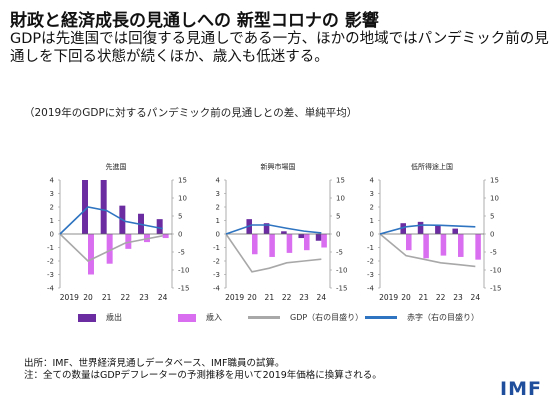 The image size is (560, 408). What do you see at coordinates (111, 220) in the screenshot?
I see `panel-1-deficit-line` at bounding box center [111, 220].